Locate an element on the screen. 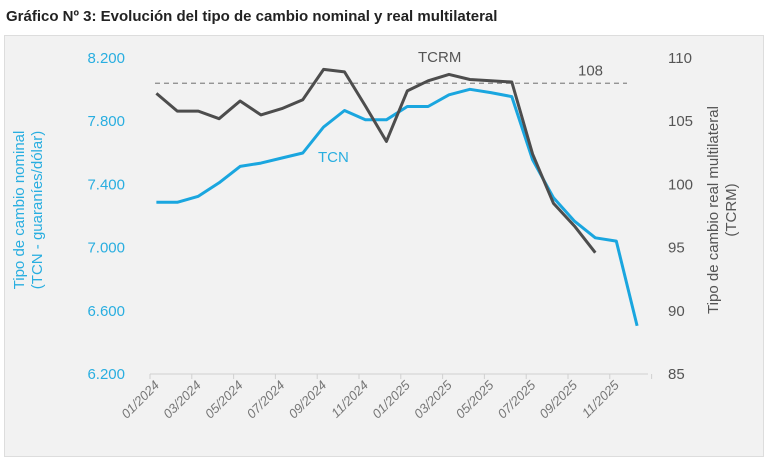 This screenshot has height=467, width=770. y-left-tick-label: 7.000 is located at coordinates (106, 248).